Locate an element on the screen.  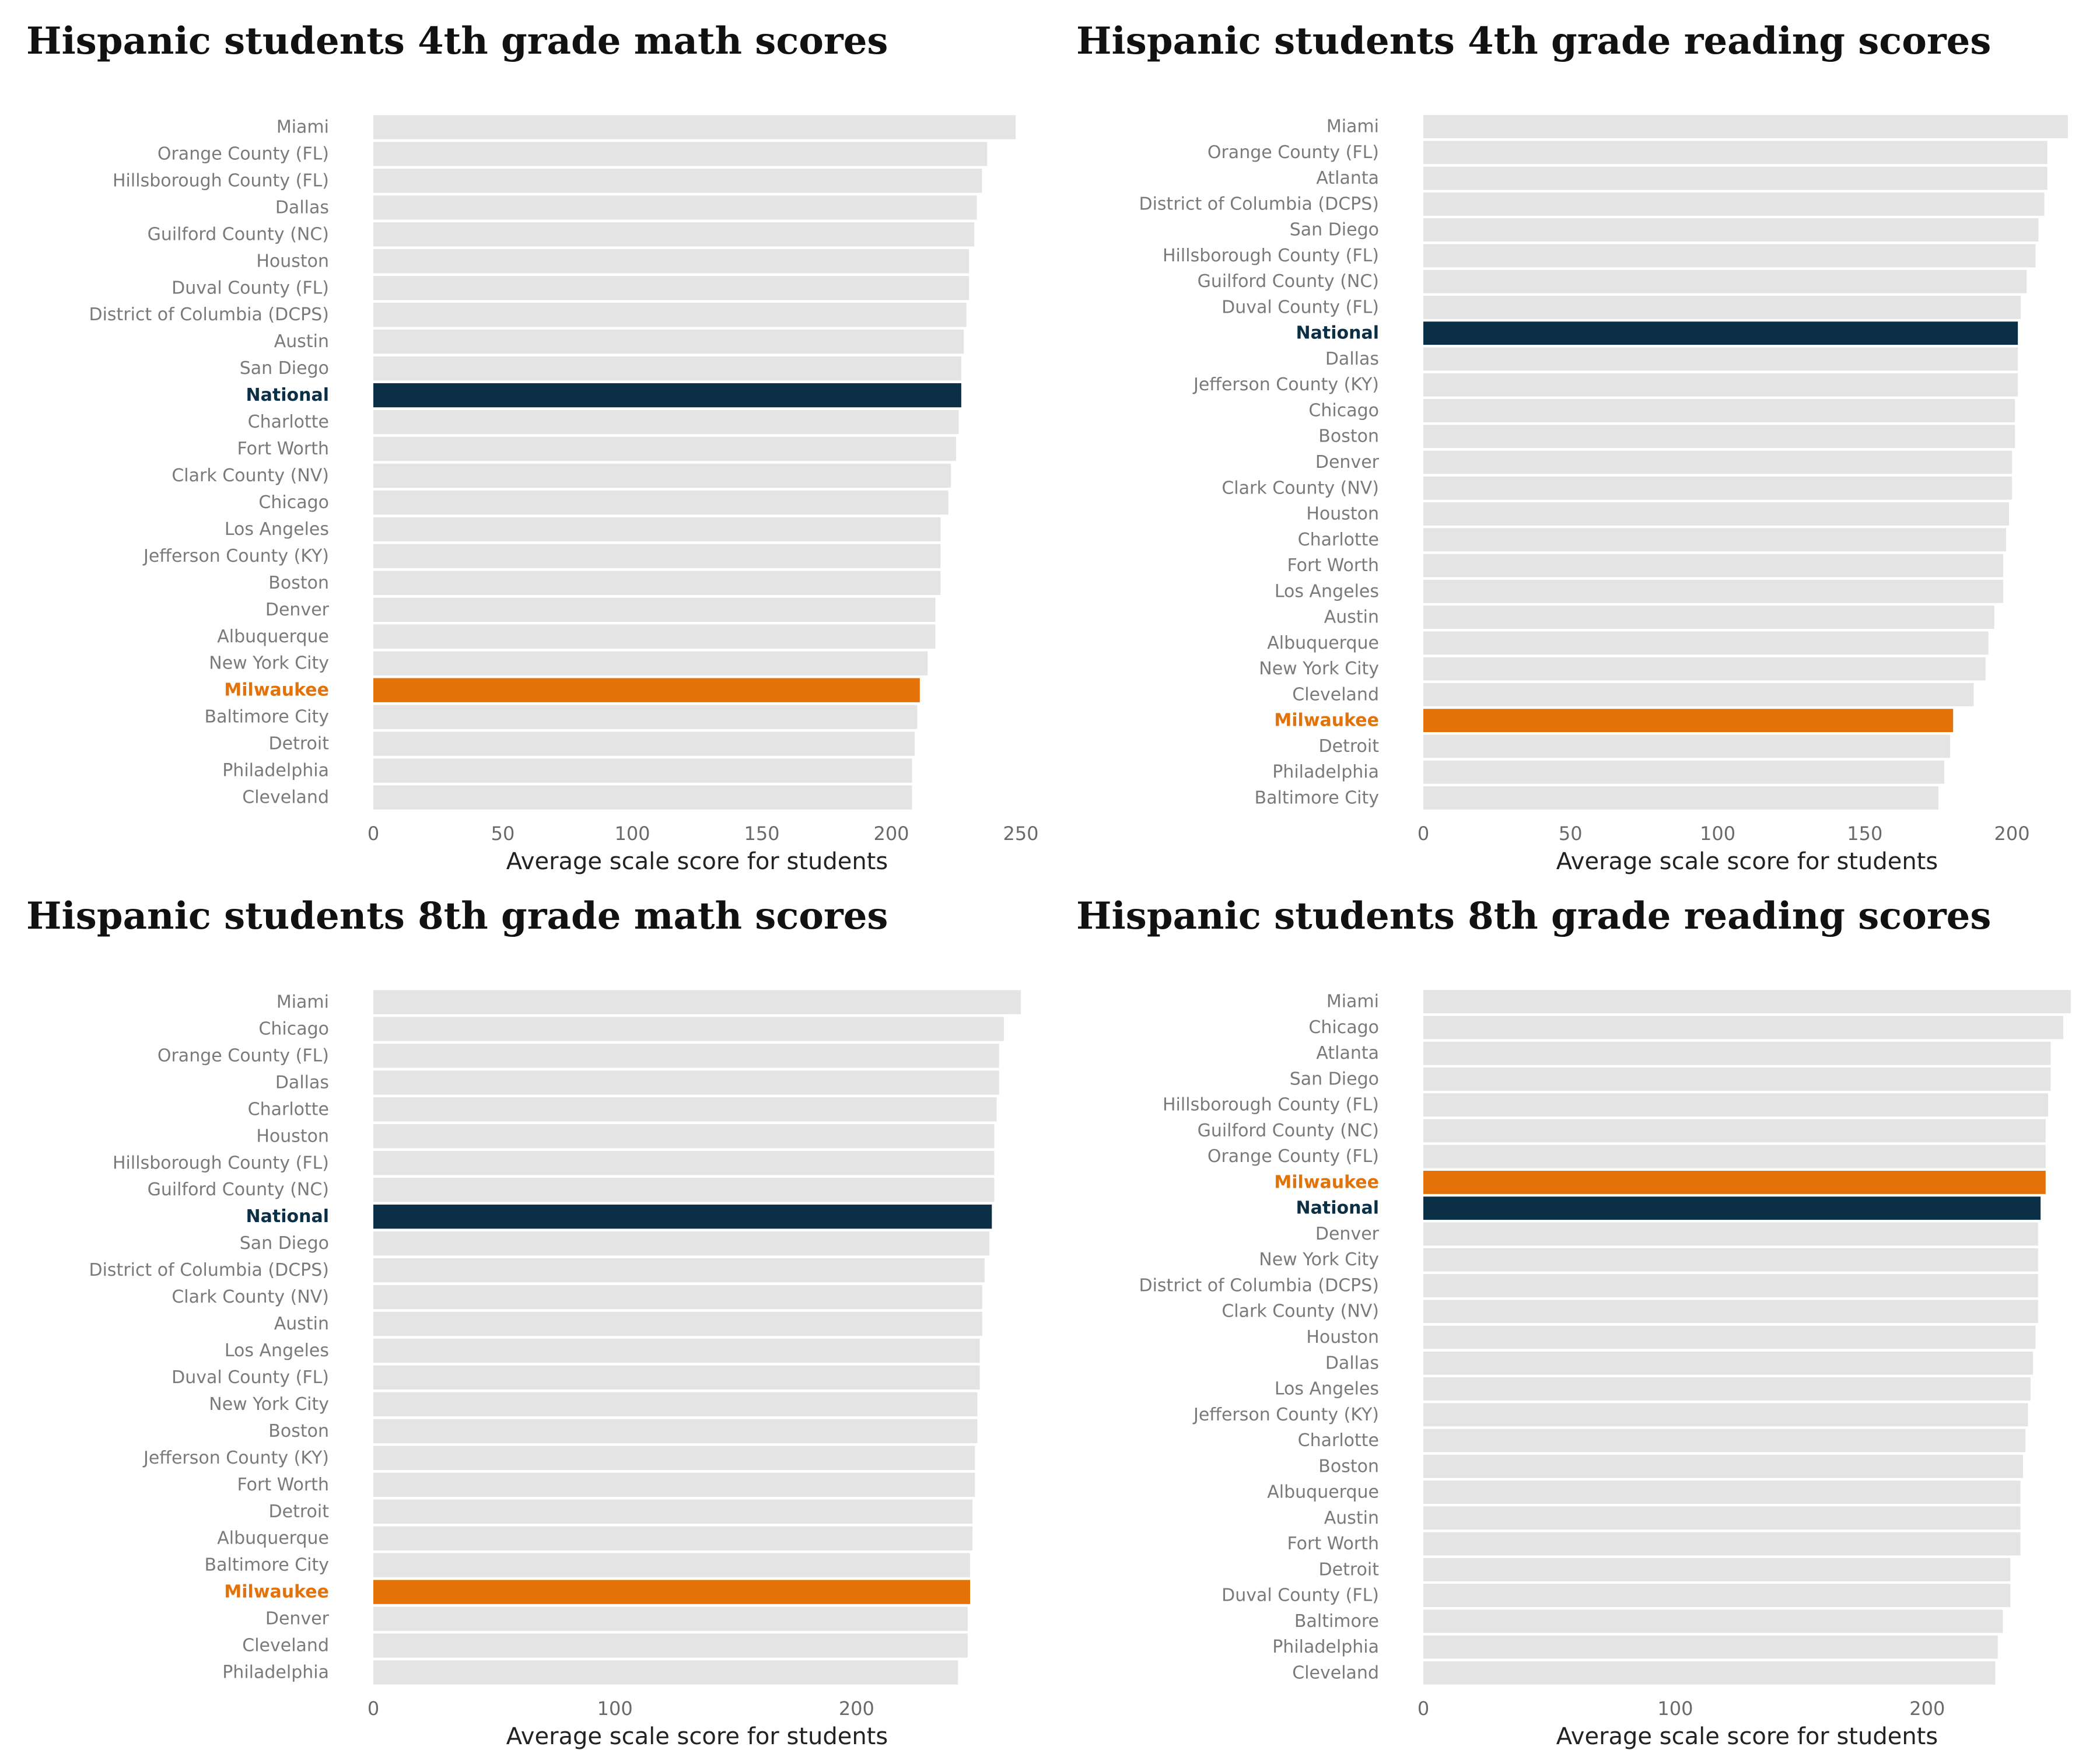
bar-charlotte is located at coordinates (1714, 540).